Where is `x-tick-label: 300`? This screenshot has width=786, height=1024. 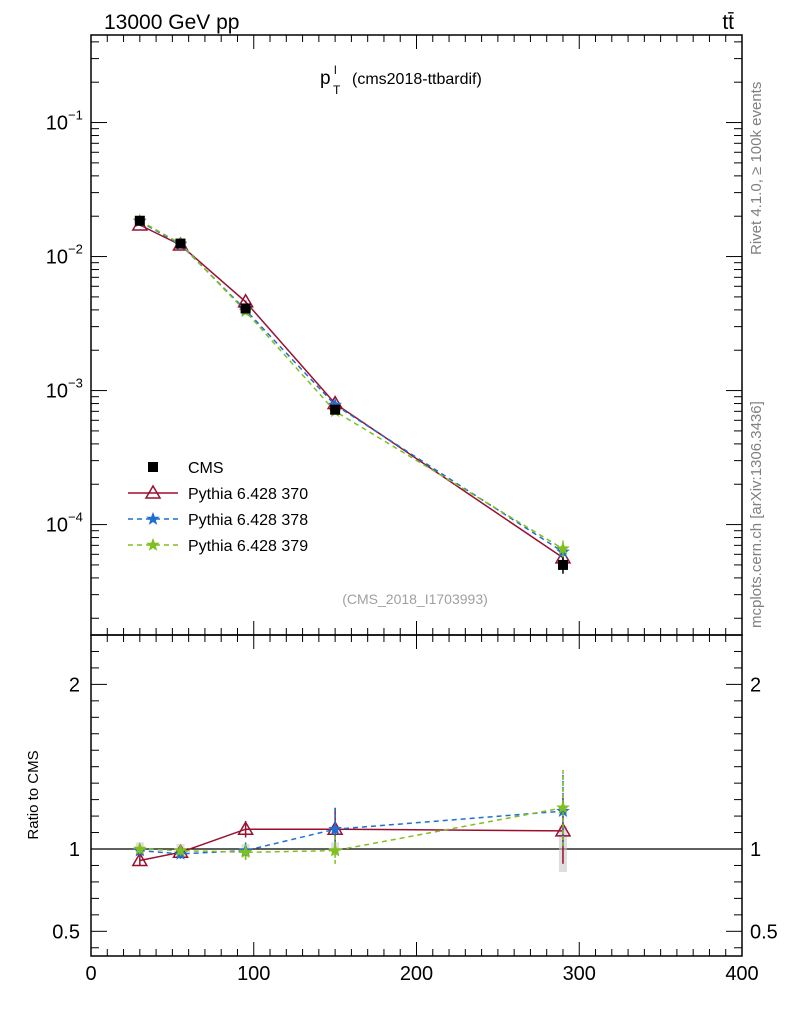 x-tick-label: 300 is located at coordinates (579, 974).